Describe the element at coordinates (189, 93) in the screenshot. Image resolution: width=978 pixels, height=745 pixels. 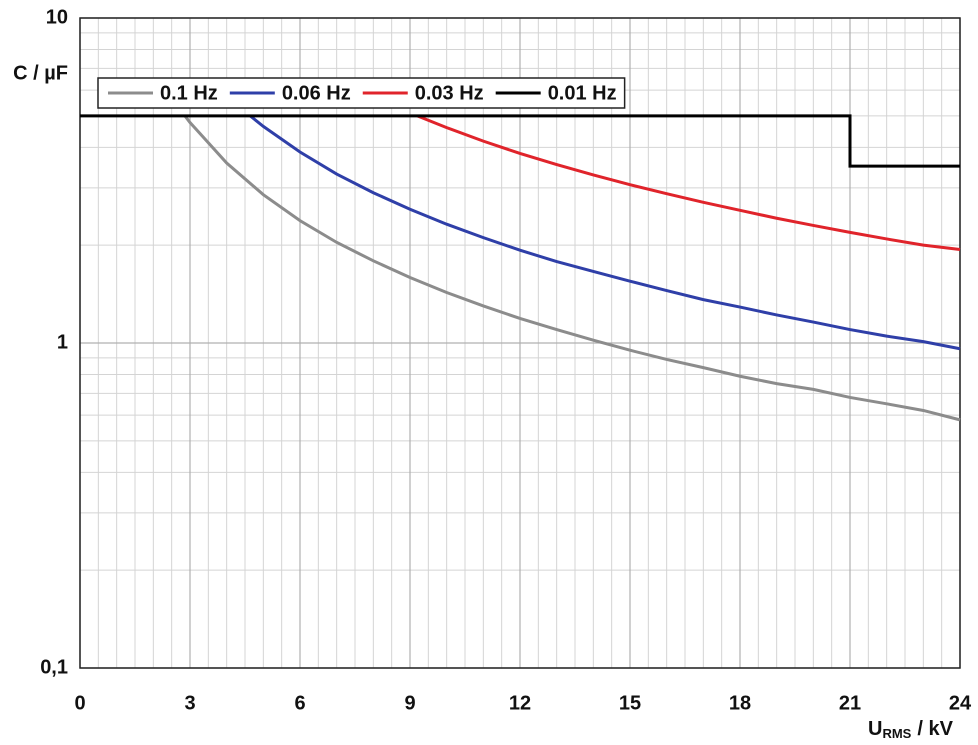
I see `legend-label: 0.1 Hz` at that location.